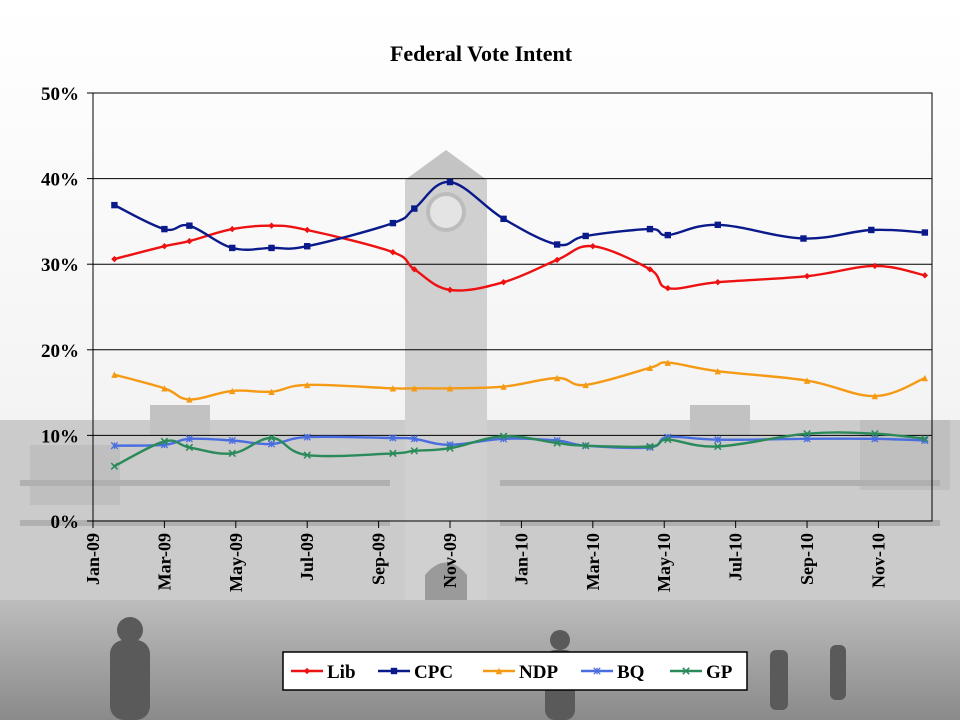  What do you see at coordinates (520, 215) in the screenshot?
I see `series-cpc` at bounding box center [520, 215].